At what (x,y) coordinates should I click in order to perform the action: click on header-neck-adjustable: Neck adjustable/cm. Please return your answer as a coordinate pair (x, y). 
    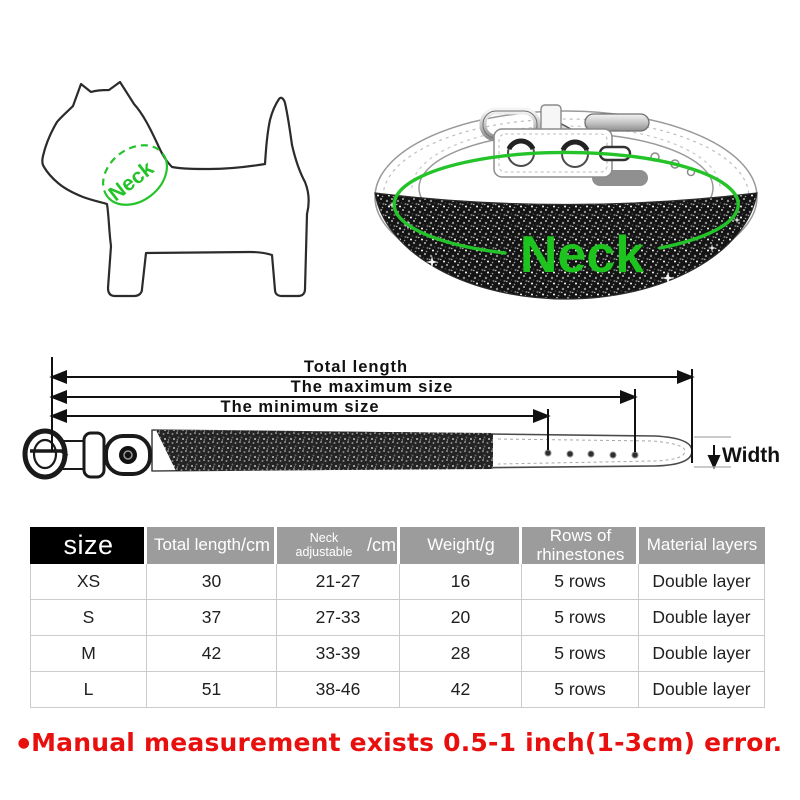
    Looking at the image, I should click on (338, 545).